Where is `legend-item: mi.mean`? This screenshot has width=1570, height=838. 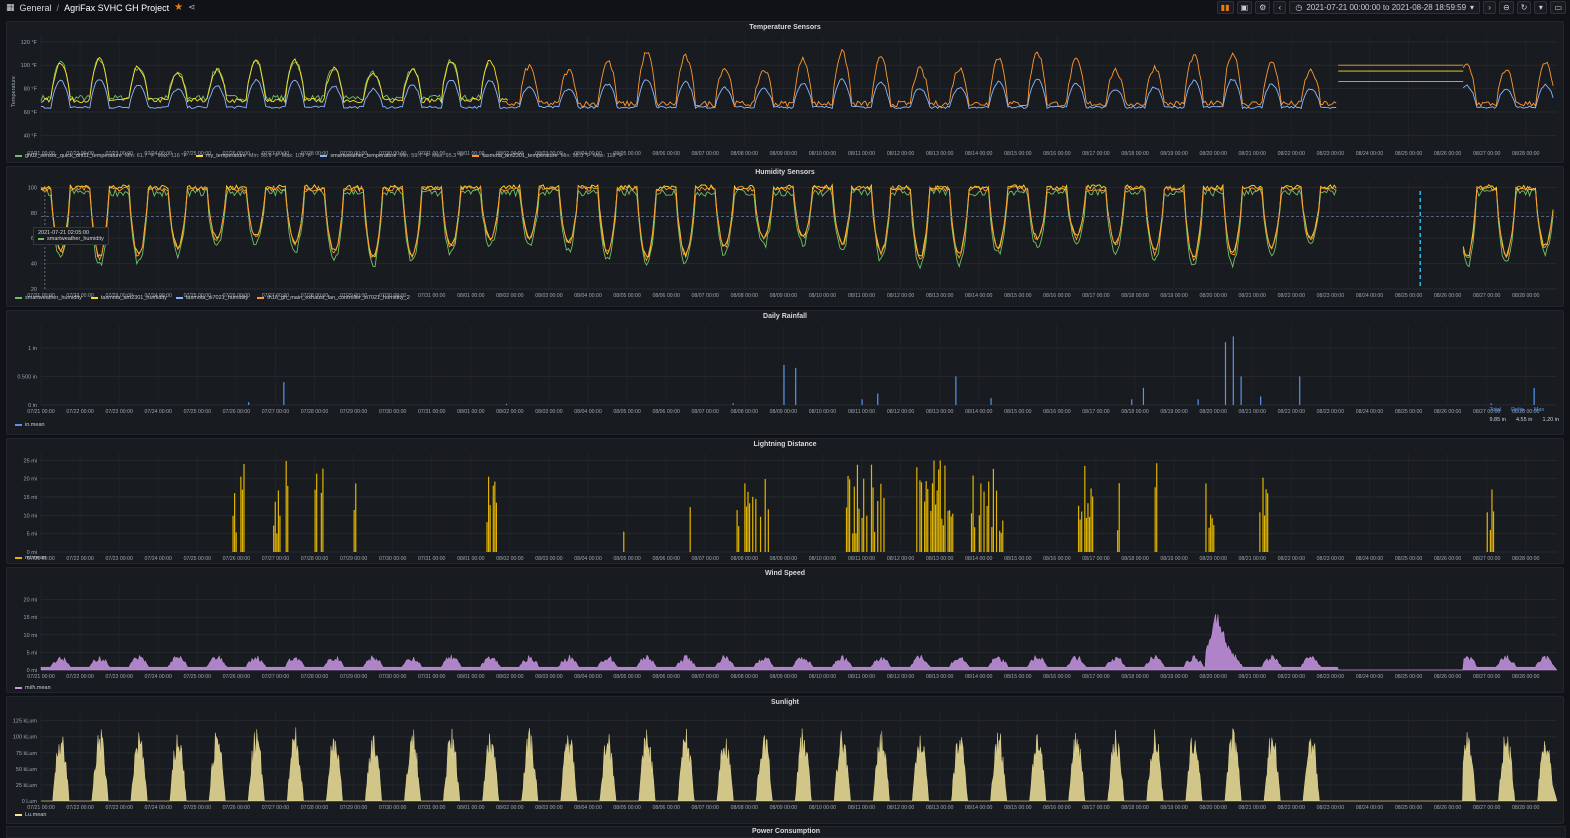
legend-item: mi.mean is located at coordinates (30, 558).